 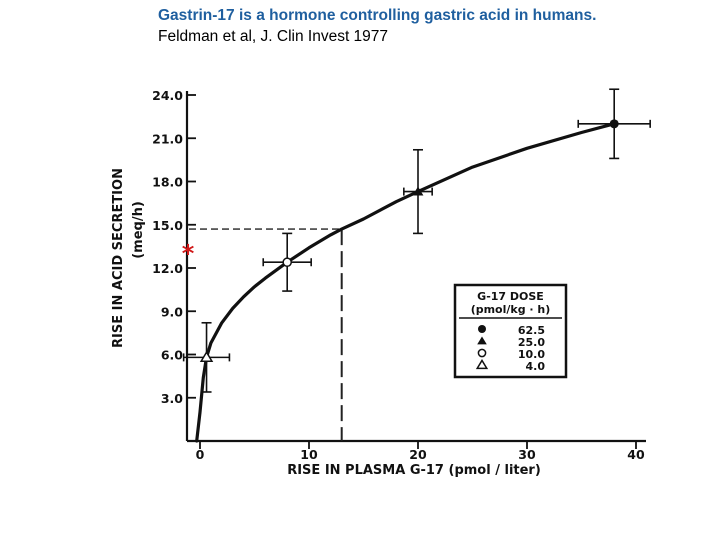 I want to click on legend-entries: 62.525.010.04.0, so click(x=510, y=348).